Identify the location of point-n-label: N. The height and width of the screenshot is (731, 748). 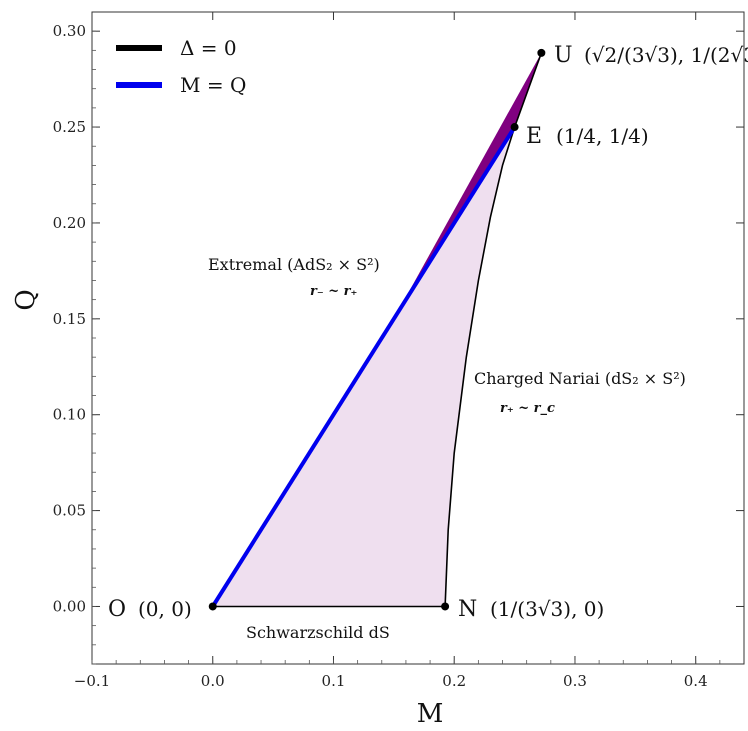
(467, 609).